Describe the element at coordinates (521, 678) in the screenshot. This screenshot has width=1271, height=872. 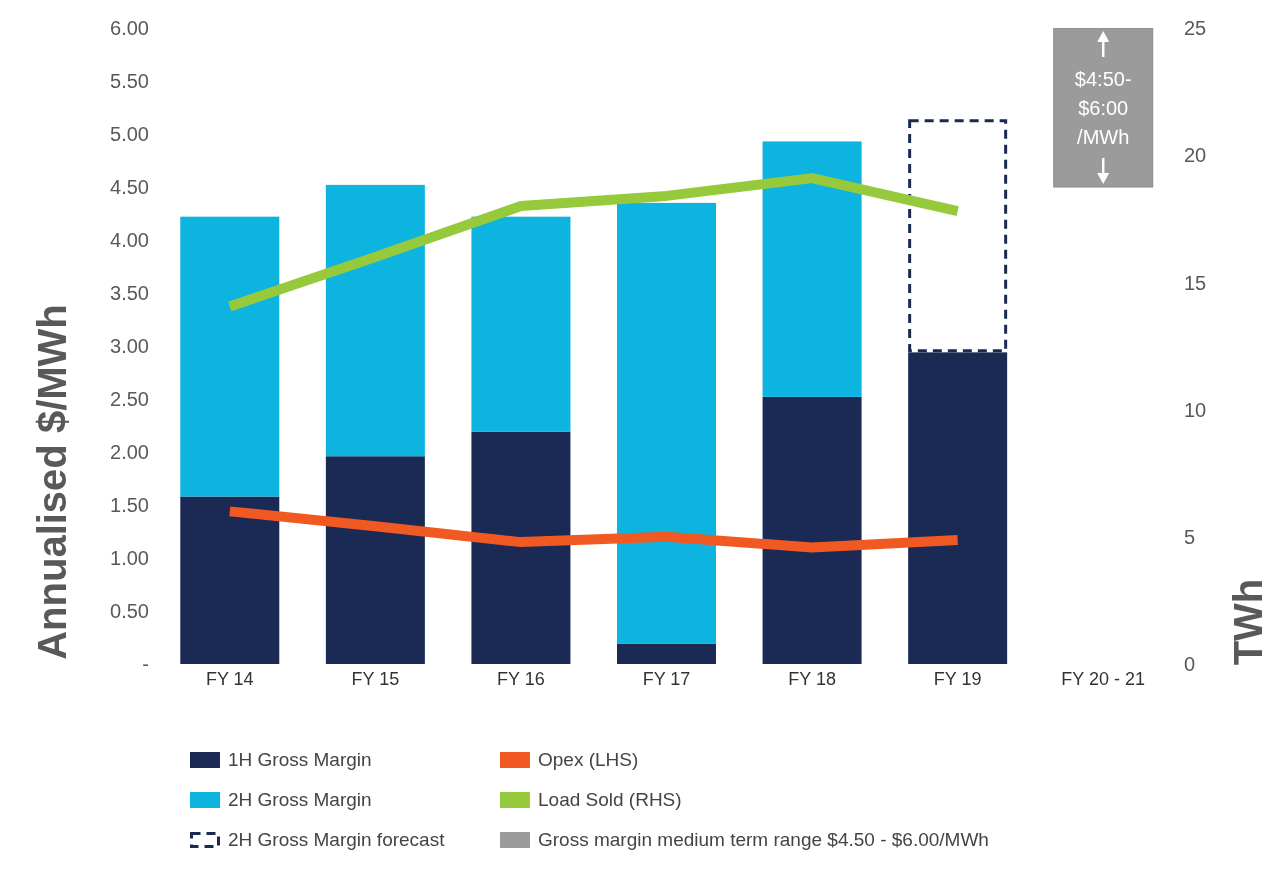
I see `x-tick-label: FY 16` at that location.